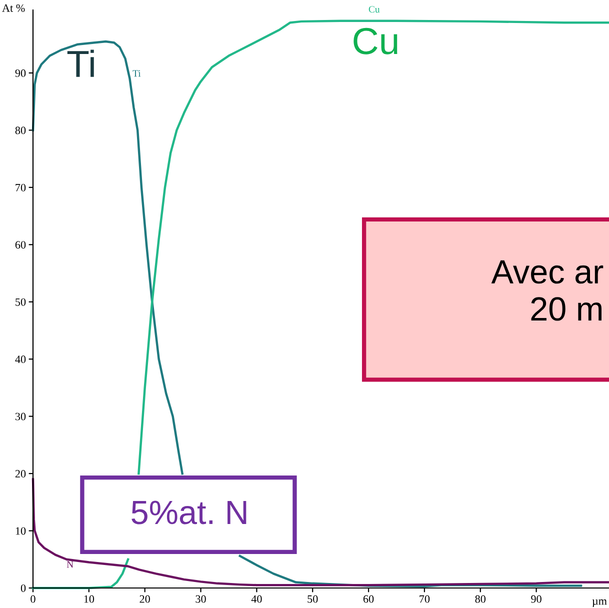 Image resolution: width=609 pixels, height=608 pixels. I want to click on y-tick-label: 0, so click(23, 588).